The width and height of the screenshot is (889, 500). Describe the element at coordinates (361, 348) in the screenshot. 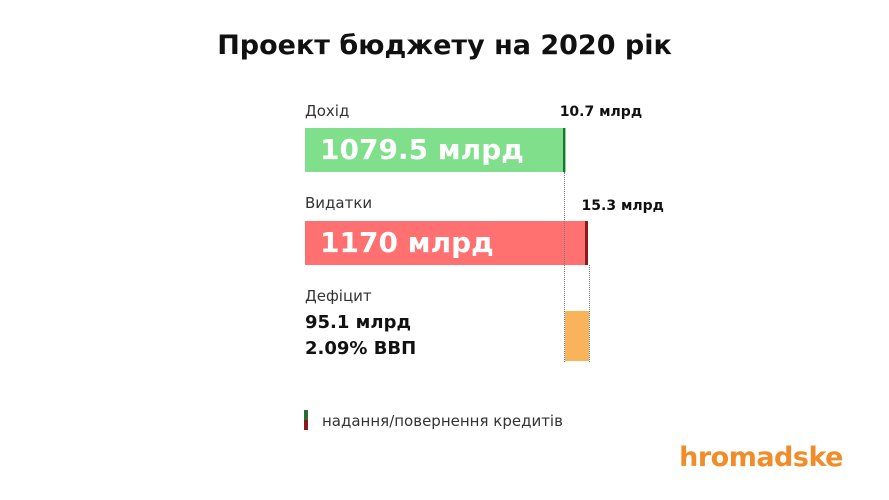

I see `deficit-gdp-label: 2.09% ВВП` at that location.